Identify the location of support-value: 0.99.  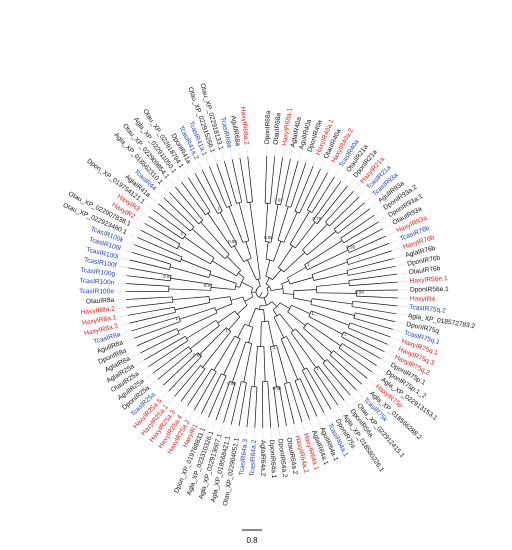
(277, 388).